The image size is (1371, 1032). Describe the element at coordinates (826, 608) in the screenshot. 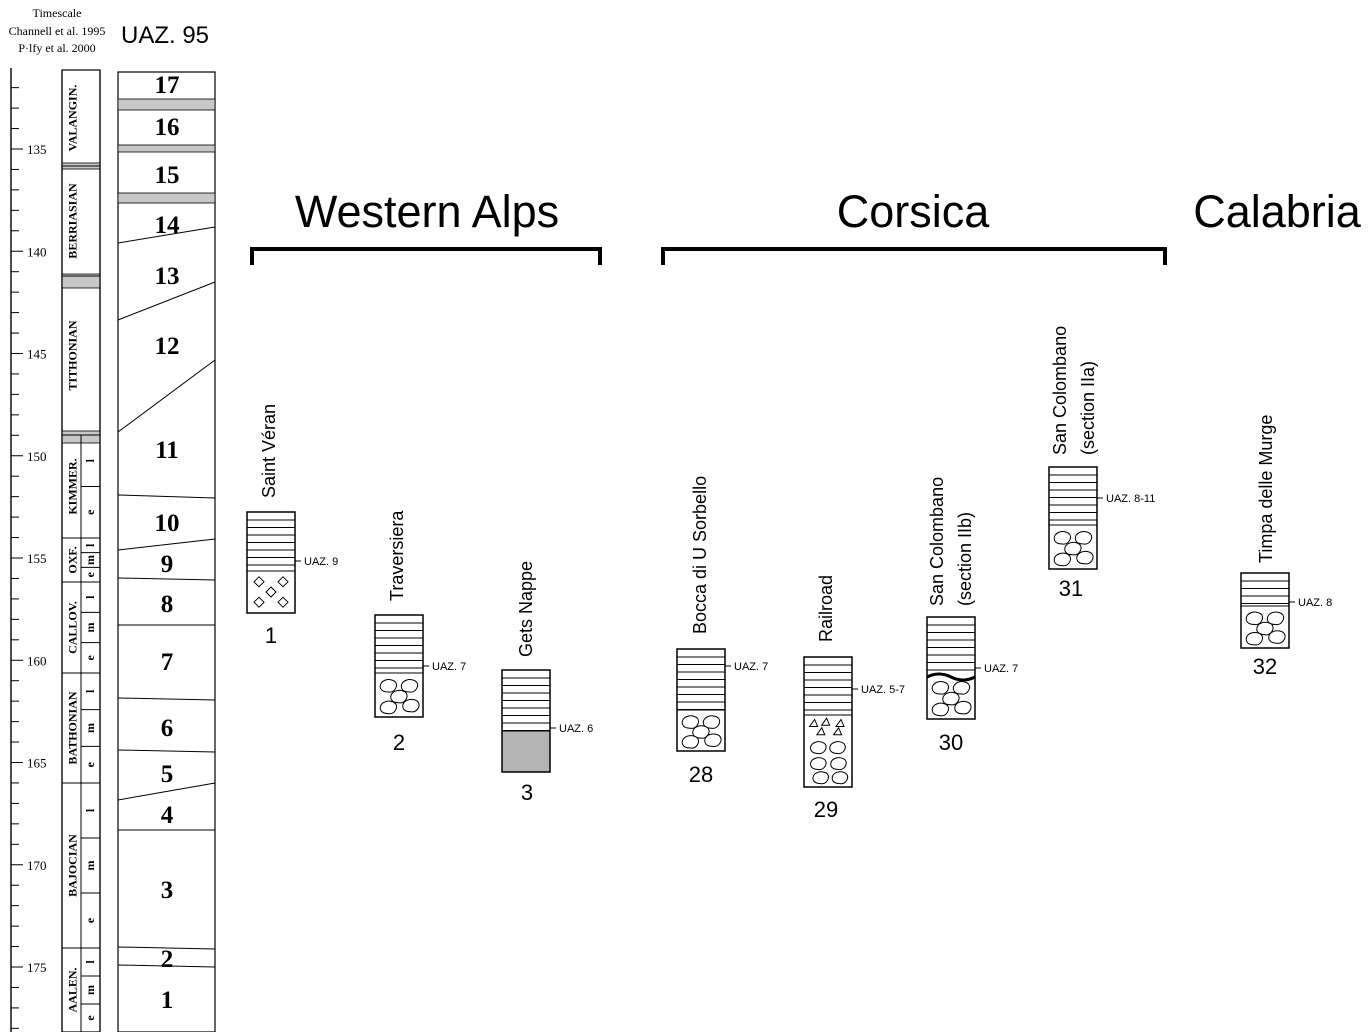

I see `section-name: Railroad` at that location.